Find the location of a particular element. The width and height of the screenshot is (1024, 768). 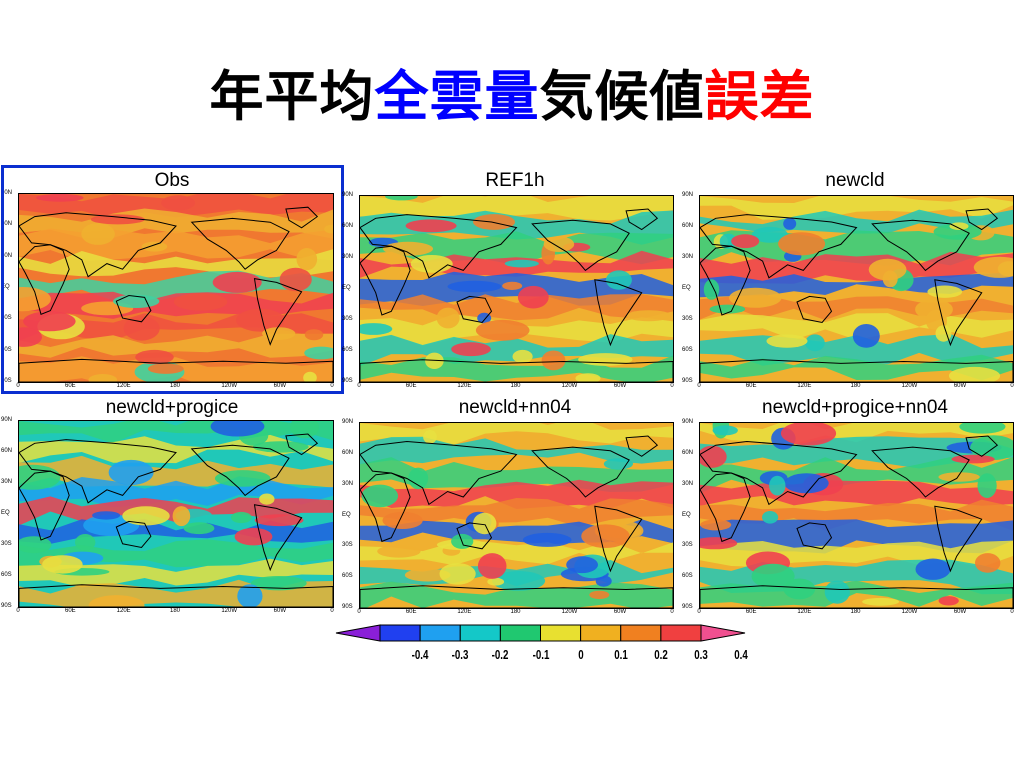

title-part-3: 気候値 is located at coordinates (622, 96).